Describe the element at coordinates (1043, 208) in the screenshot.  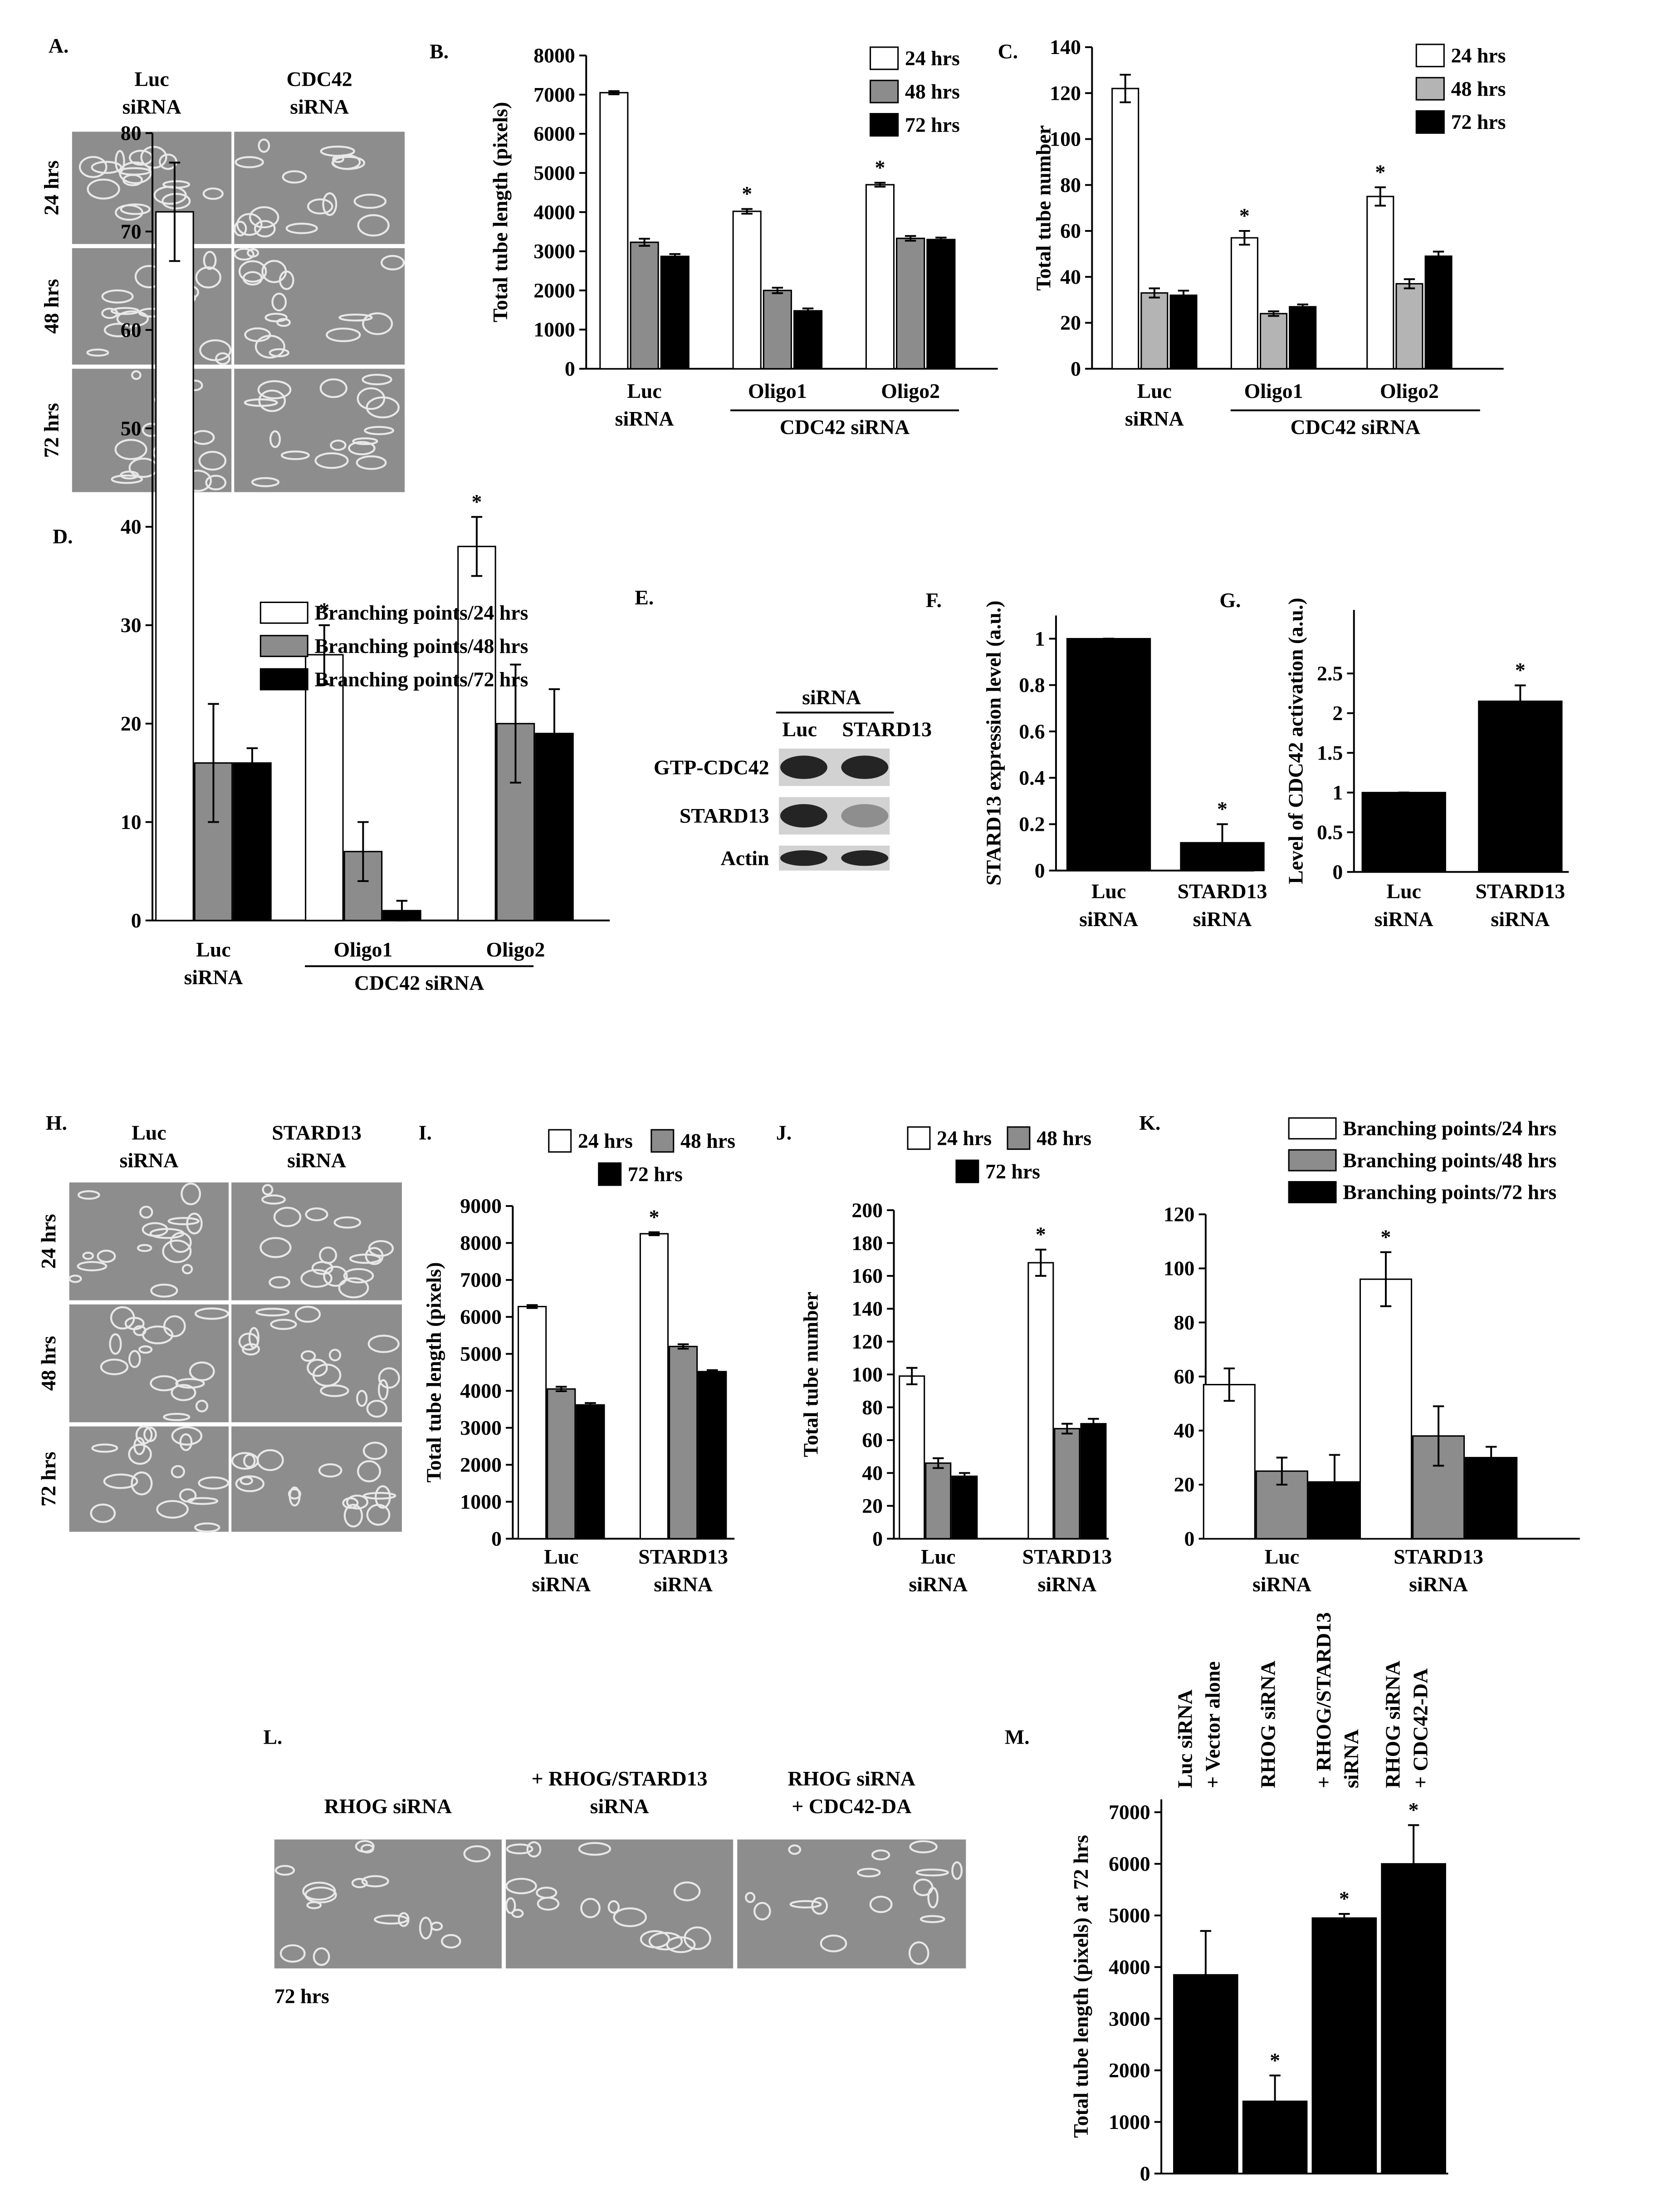
I see `y-axis-label: Total tube number` at that location.